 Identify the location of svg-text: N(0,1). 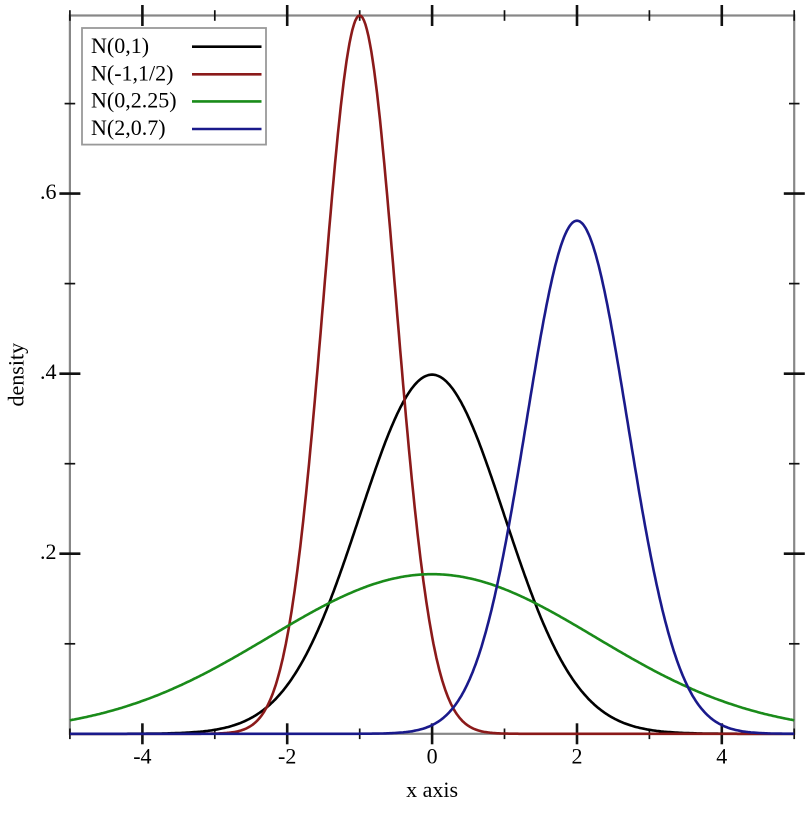
(120, 45).